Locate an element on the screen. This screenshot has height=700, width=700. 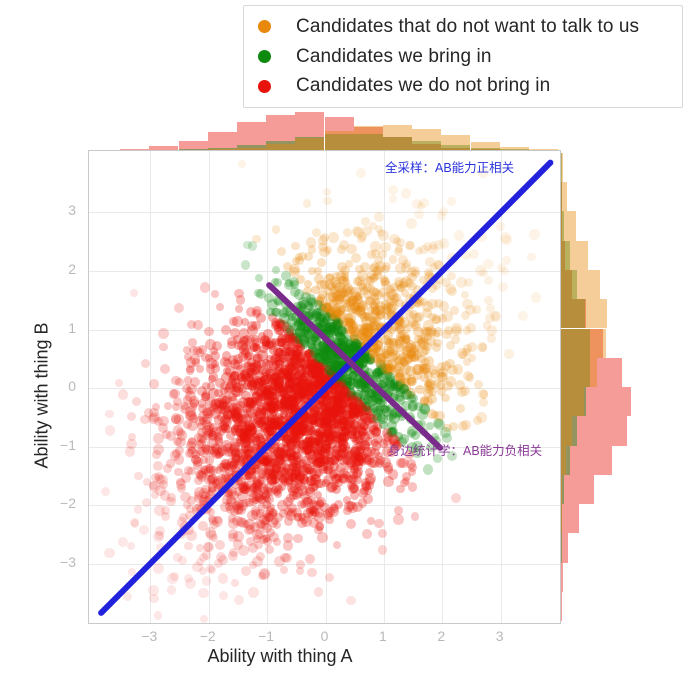
legend-item: Candidates we do not bring in is located at coordinates (465, 86).